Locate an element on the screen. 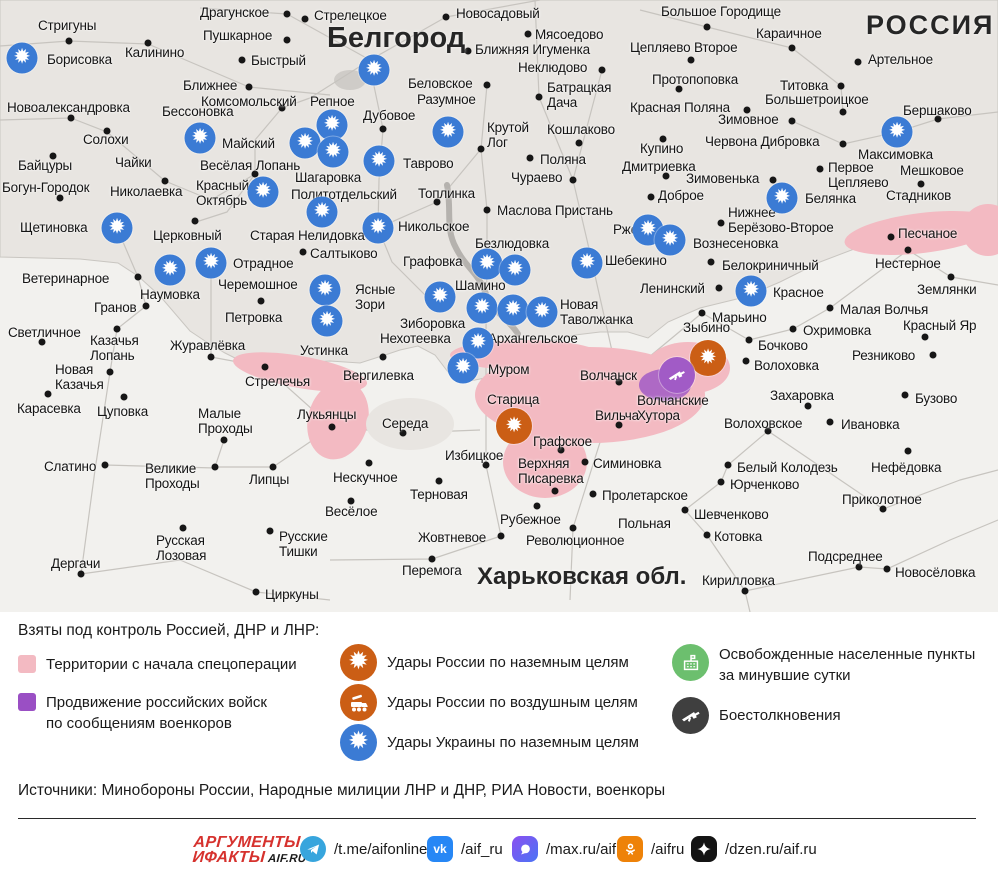  social-handle: /max.ru/aif is located at coordinates (581, 849).